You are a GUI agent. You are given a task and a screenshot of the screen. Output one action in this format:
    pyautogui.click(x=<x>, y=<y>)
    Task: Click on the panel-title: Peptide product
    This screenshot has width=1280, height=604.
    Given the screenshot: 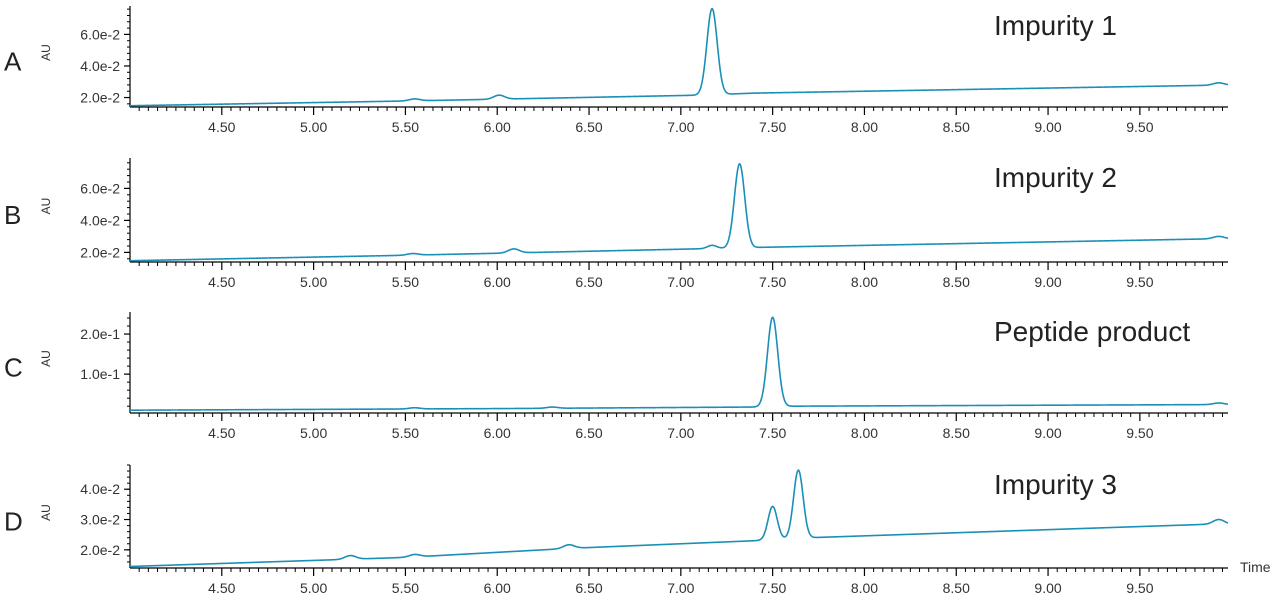 What is the action you would take?
    pyautogui.click(x=1092, y=331)
    